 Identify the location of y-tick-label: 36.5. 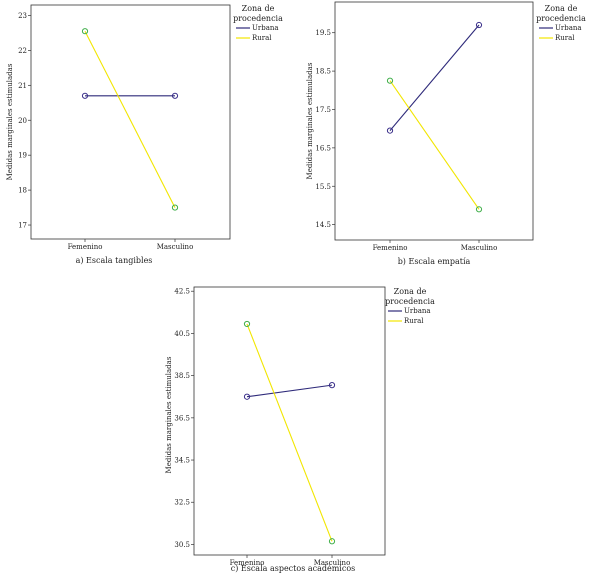
(182, 418).